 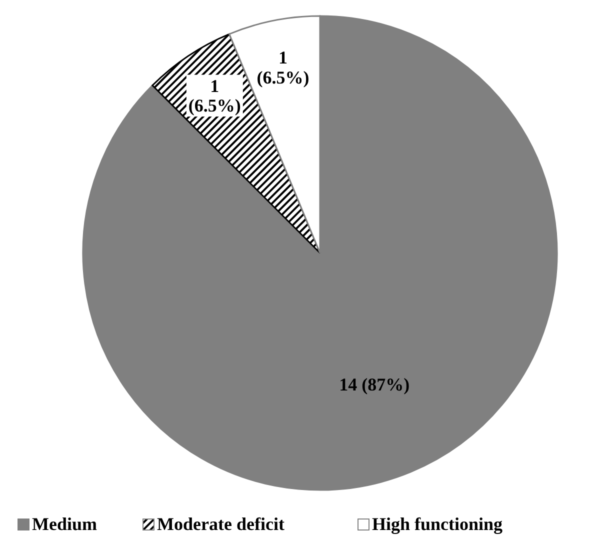 I want to click on legend-label: Moderate deficit, so click(x=220, y=524).